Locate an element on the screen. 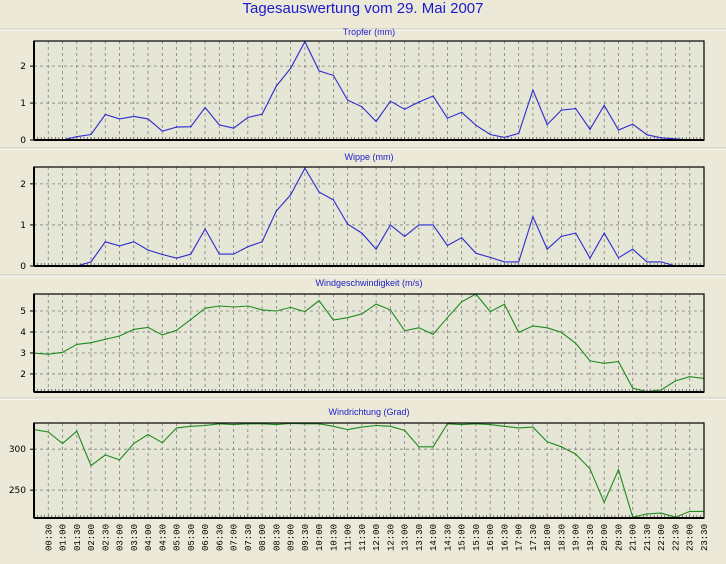  x-tick-label: 05:00 is located at coordinates (178, 537).